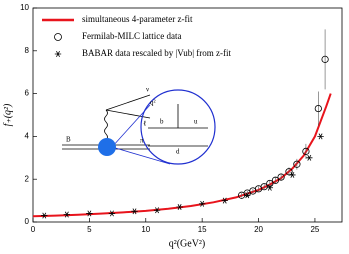  Describe the element at coordinates (162, 122) in the screenshot. I see `inset-label: b` at that location.